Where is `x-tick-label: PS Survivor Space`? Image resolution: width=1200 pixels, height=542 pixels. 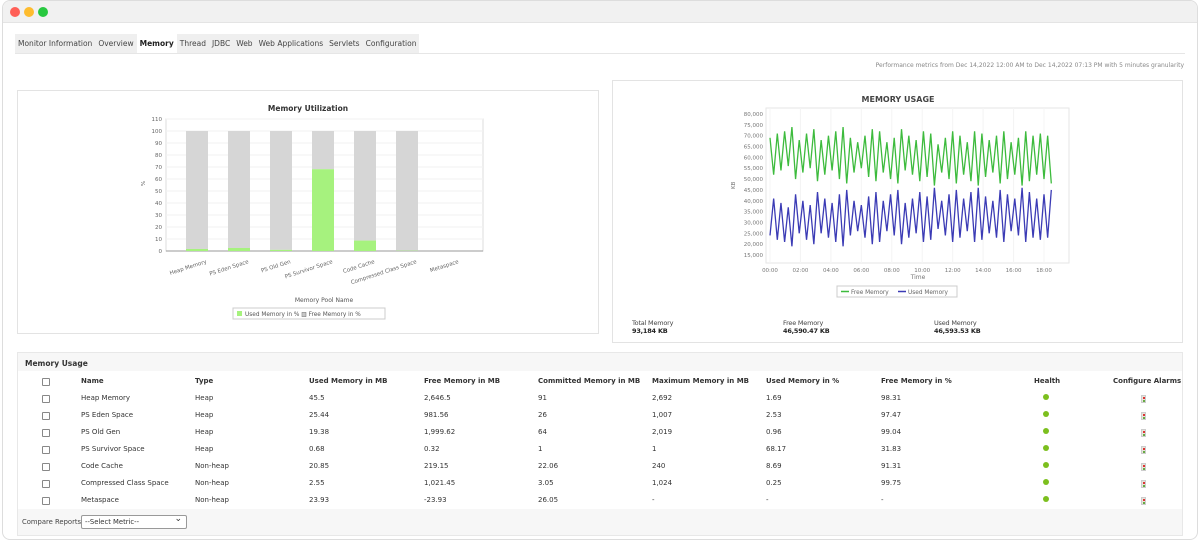 x-tick-label: PS Survivor Space is located at coordinates (309, 269).